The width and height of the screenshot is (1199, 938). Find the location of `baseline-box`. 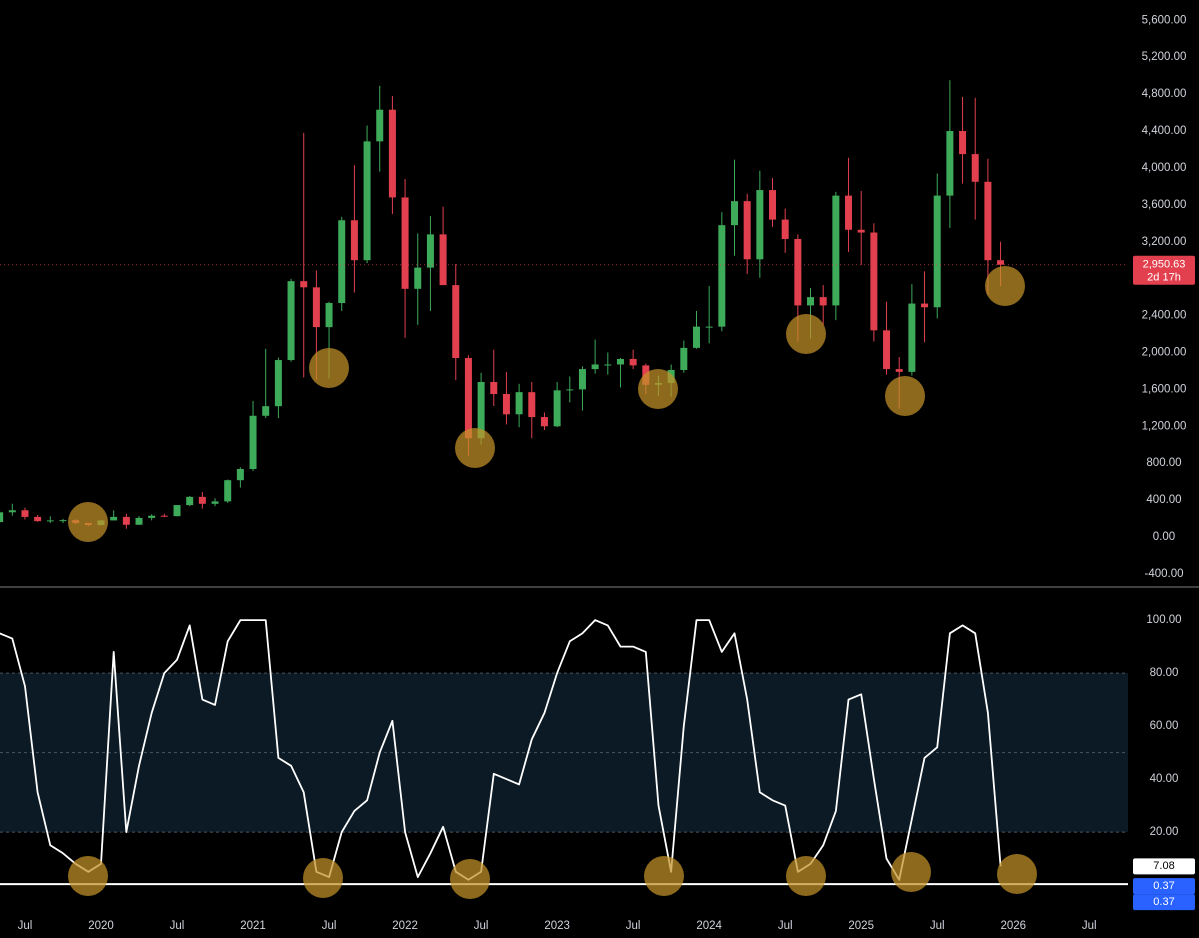

baseline-box is located at coordinates (1164, 886).